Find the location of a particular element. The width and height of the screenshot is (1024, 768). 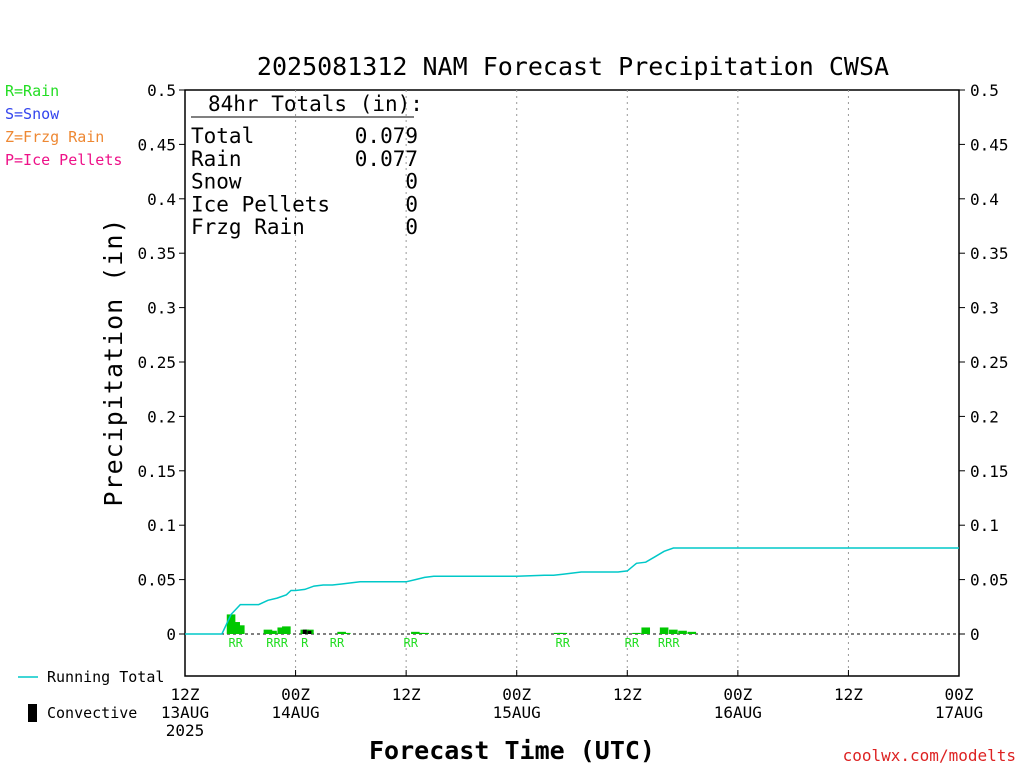

y-tick-label: 0.1 is located at coordinates (161, 525).